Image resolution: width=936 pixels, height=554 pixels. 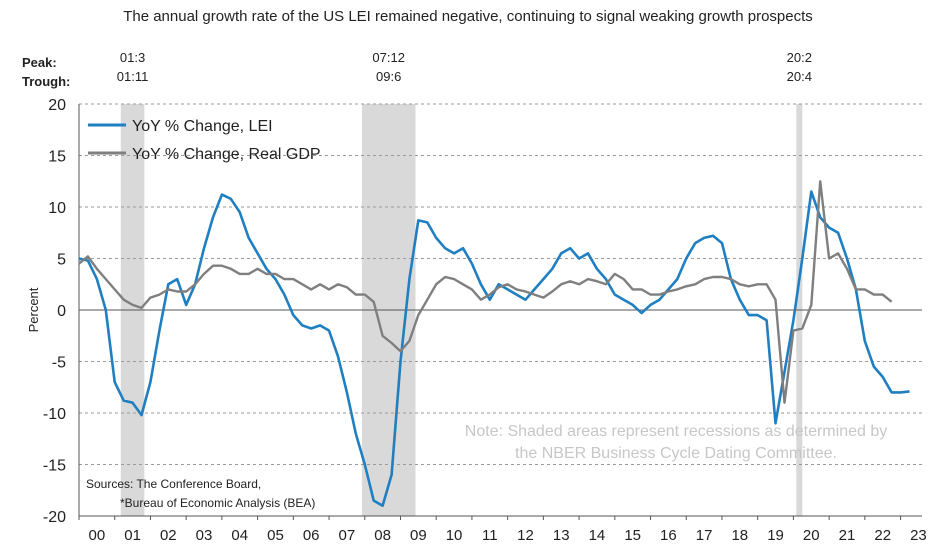 I want to click on recession-trough-date: 09:6, so click(x=388, y=76).